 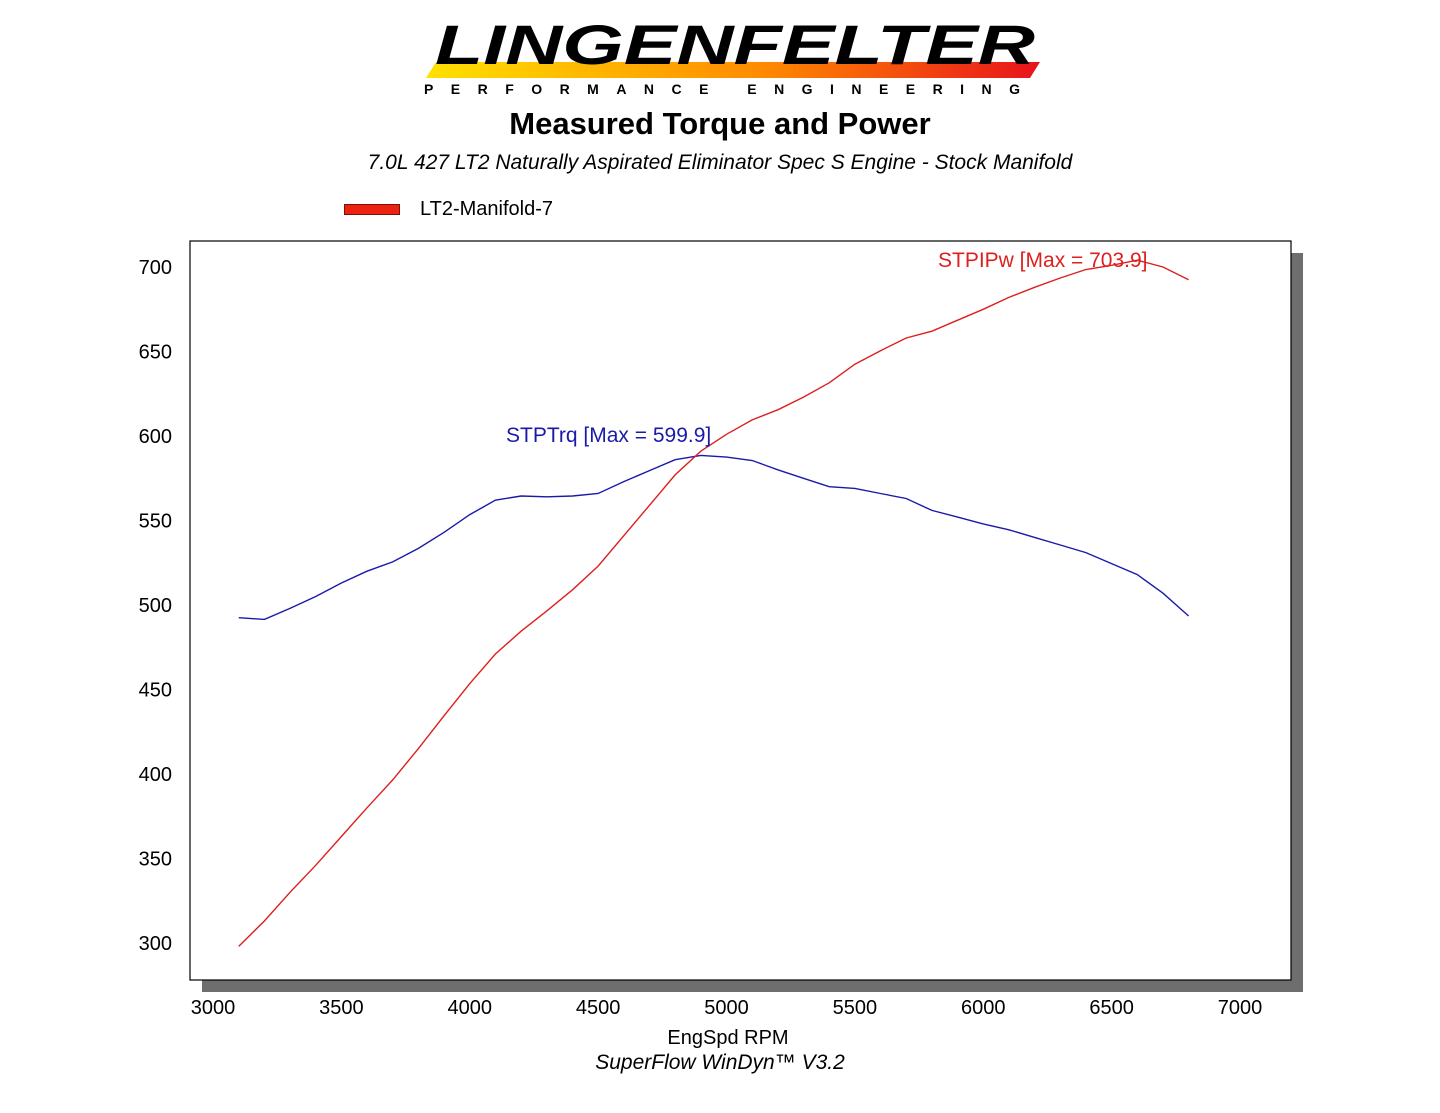 What do you see at coordinates (1240, 1008) in the screenshot?
I see `x-tick-label: 7000` at bounding box center [1240, 1008].